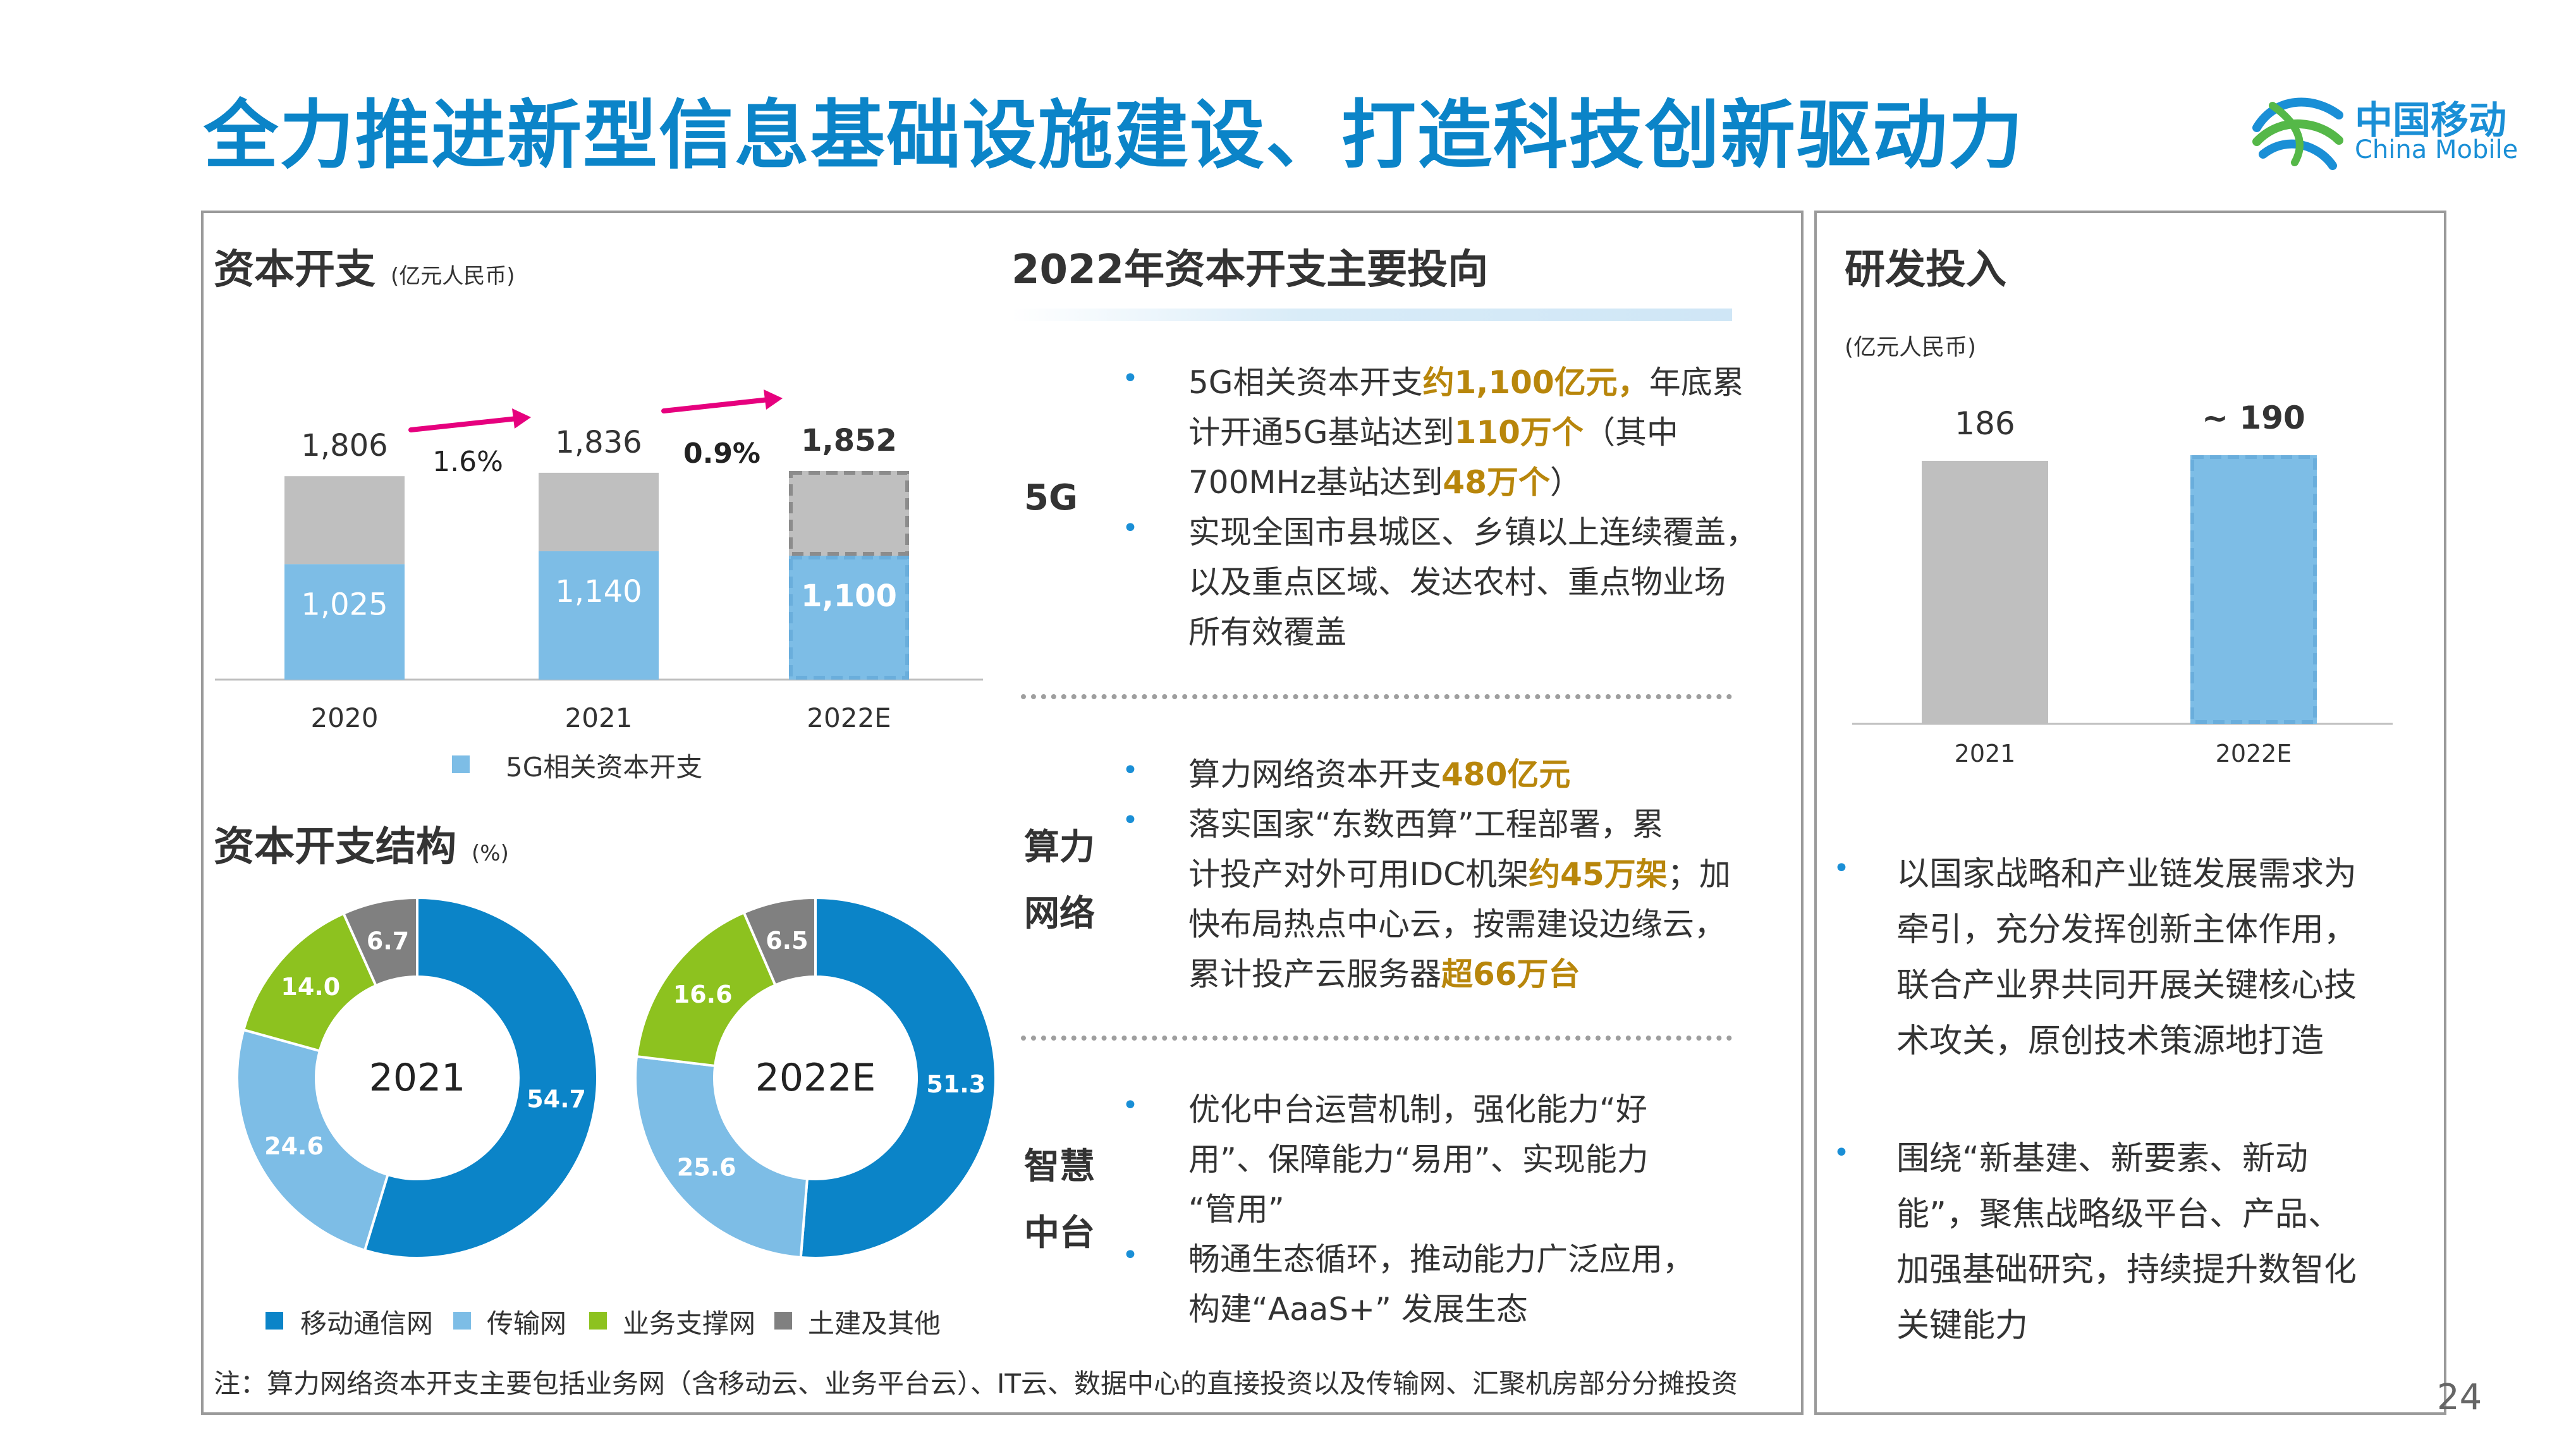 This screenshot has height=1449, width=2576. What do you see at coordinates (2459, 1397) in the screenshot?
I see `page-number: 24` at bounding box center [2459, 1397].